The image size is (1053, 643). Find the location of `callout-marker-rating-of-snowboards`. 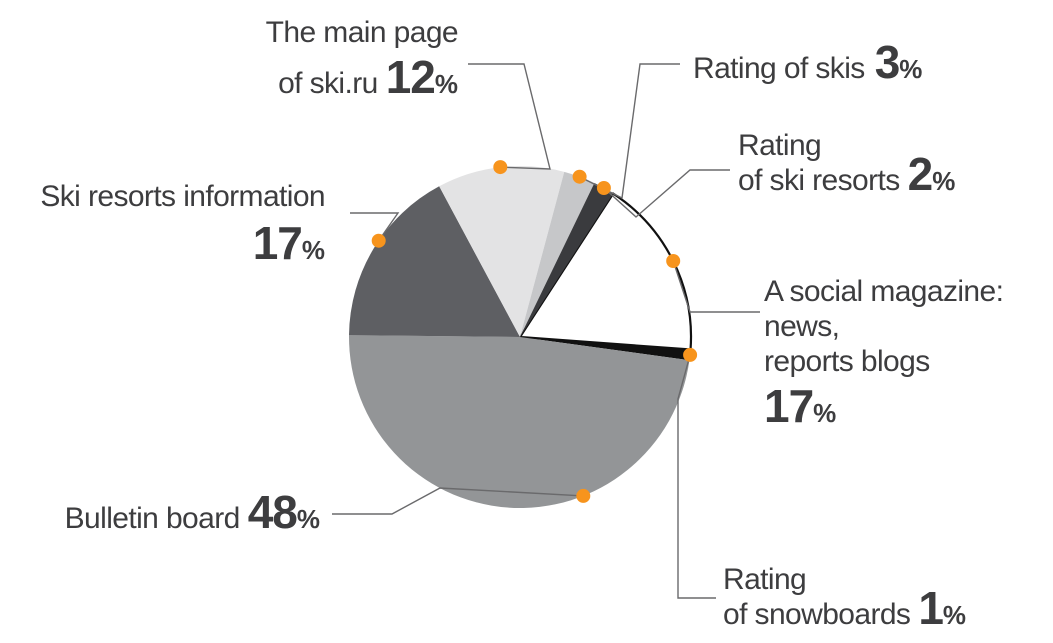

callout-marker-rating-of-snowboards is located at coordinates (690, 354).